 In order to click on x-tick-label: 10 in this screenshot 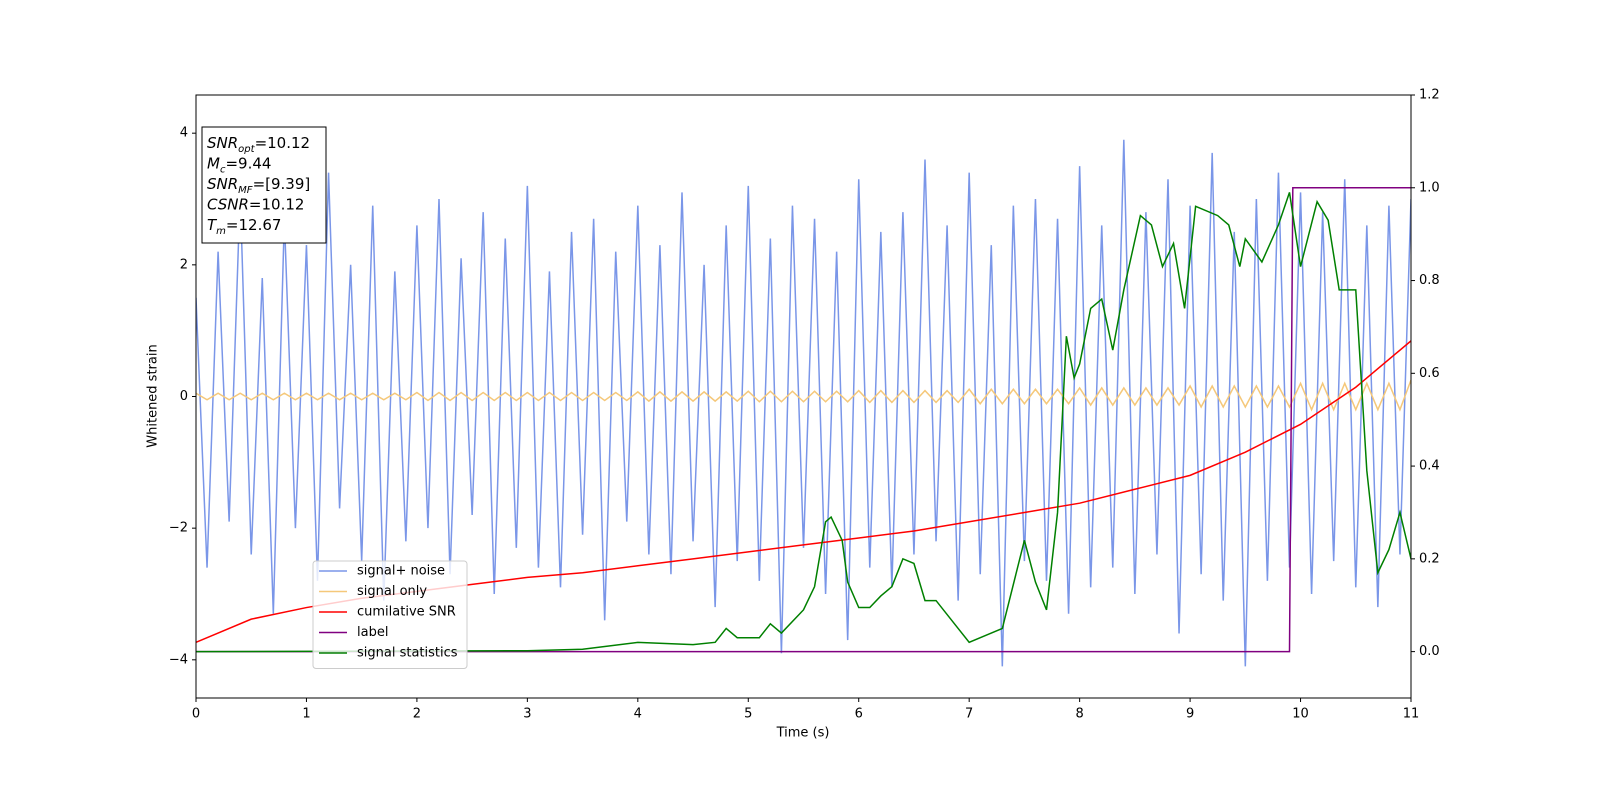, I will do `click(1300, 714)`.